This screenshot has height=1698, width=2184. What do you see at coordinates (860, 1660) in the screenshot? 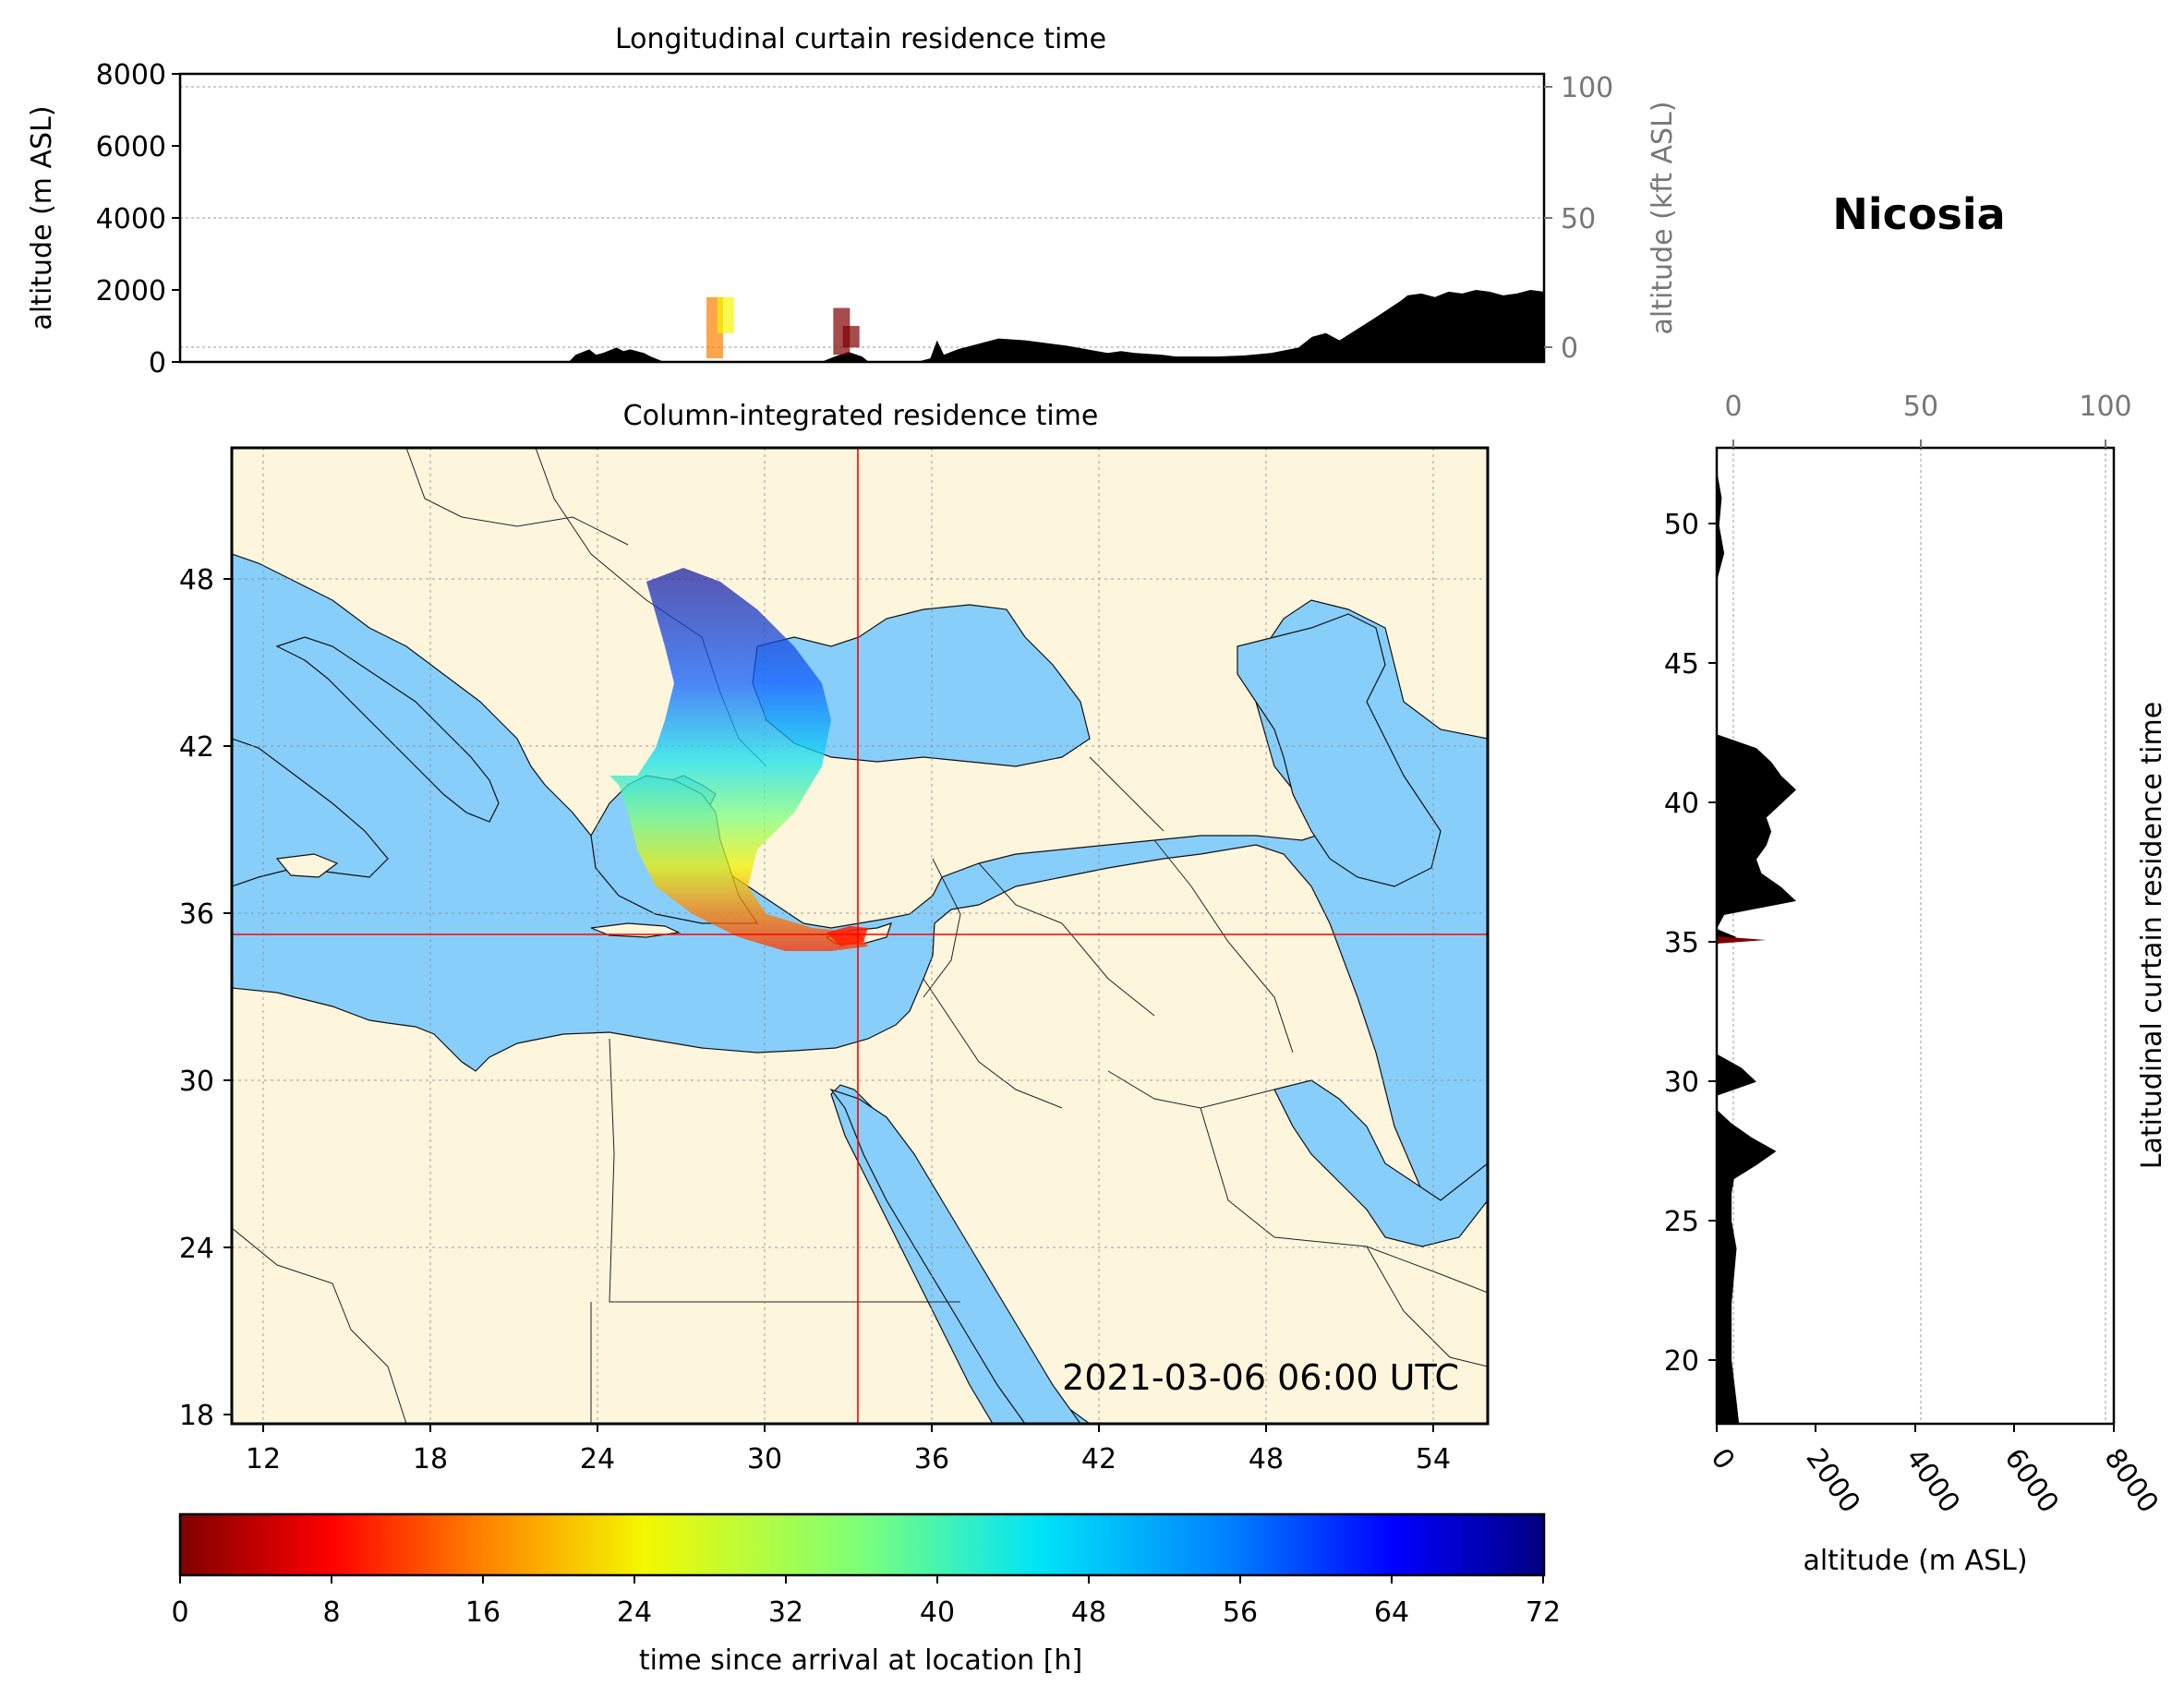
I see `colorbar-label: time since arrival at location [h]` at bounding box center [860, 1660].